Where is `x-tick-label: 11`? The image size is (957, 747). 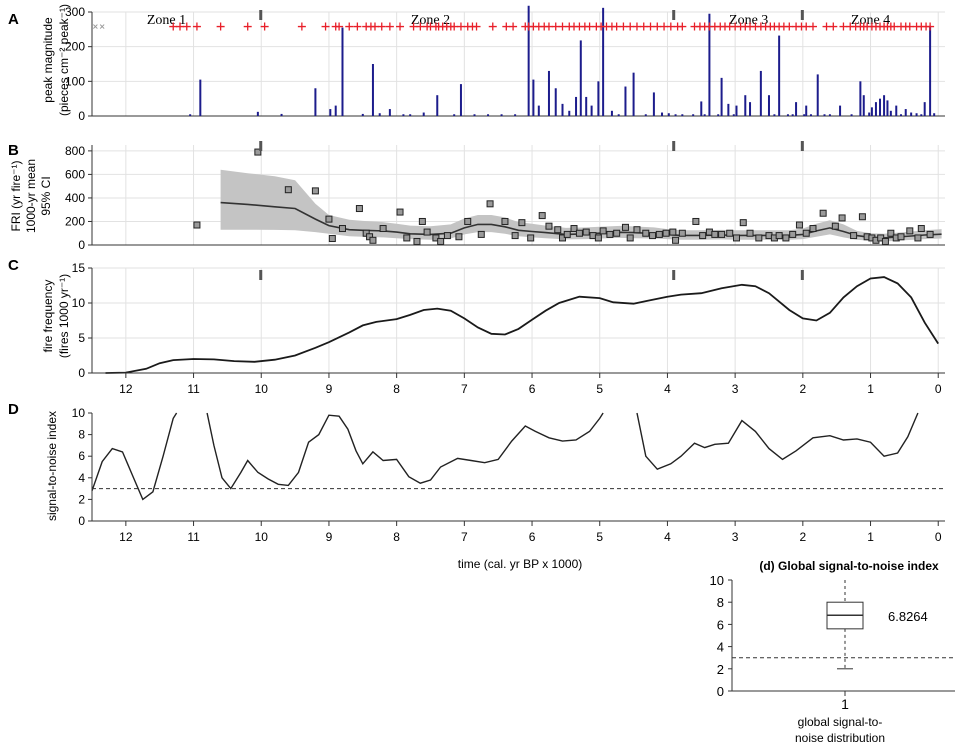 x-tick-label: 11 is located at coordinates (193, 389).